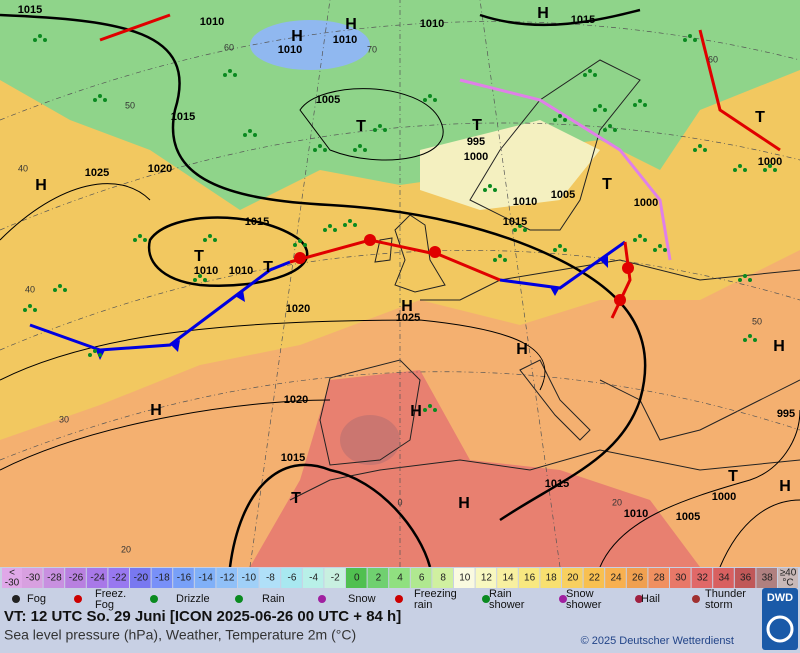 The height and width of the screenshot is (653, 800). I want to click on weather-item-label: Hail, so click(650, 599).